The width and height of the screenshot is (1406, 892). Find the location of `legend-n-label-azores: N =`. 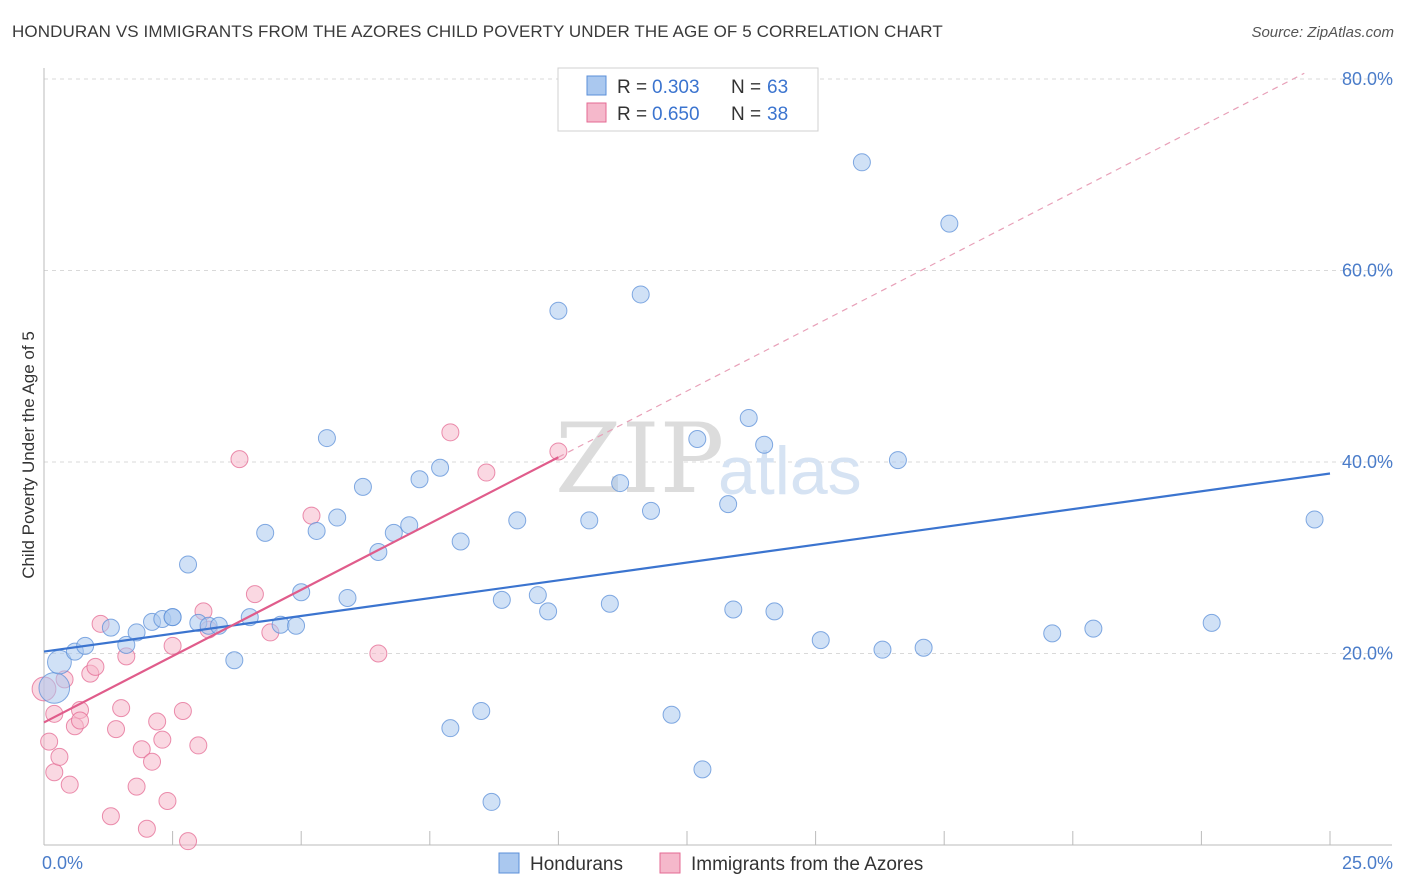

legend-n-label-azores: N = is located at coordinates (746, 114).